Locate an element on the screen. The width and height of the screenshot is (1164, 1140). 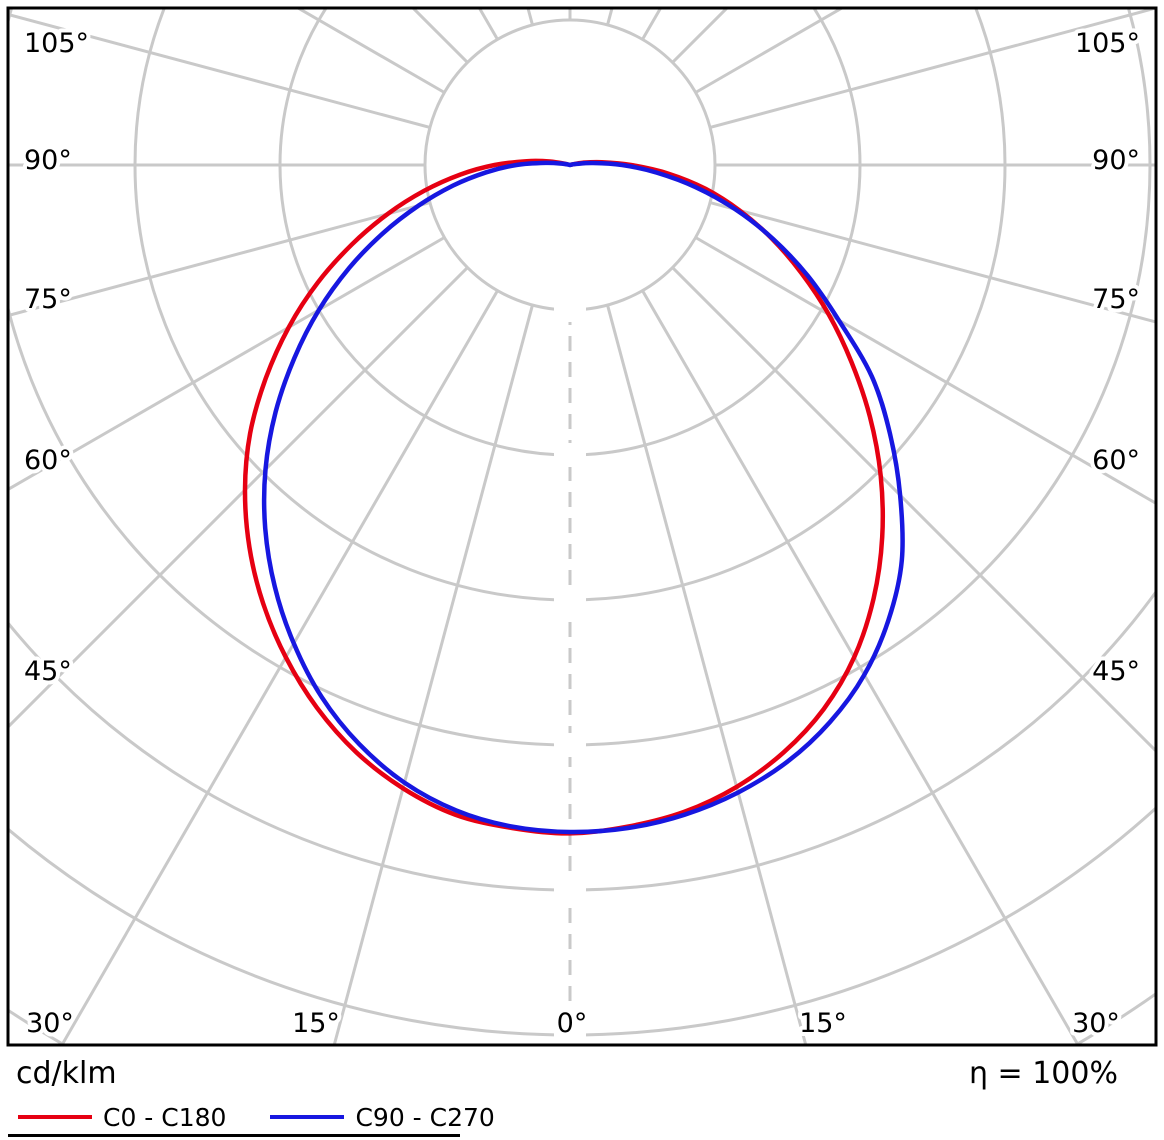
footer-divider is located at coordinates (234, 1135).